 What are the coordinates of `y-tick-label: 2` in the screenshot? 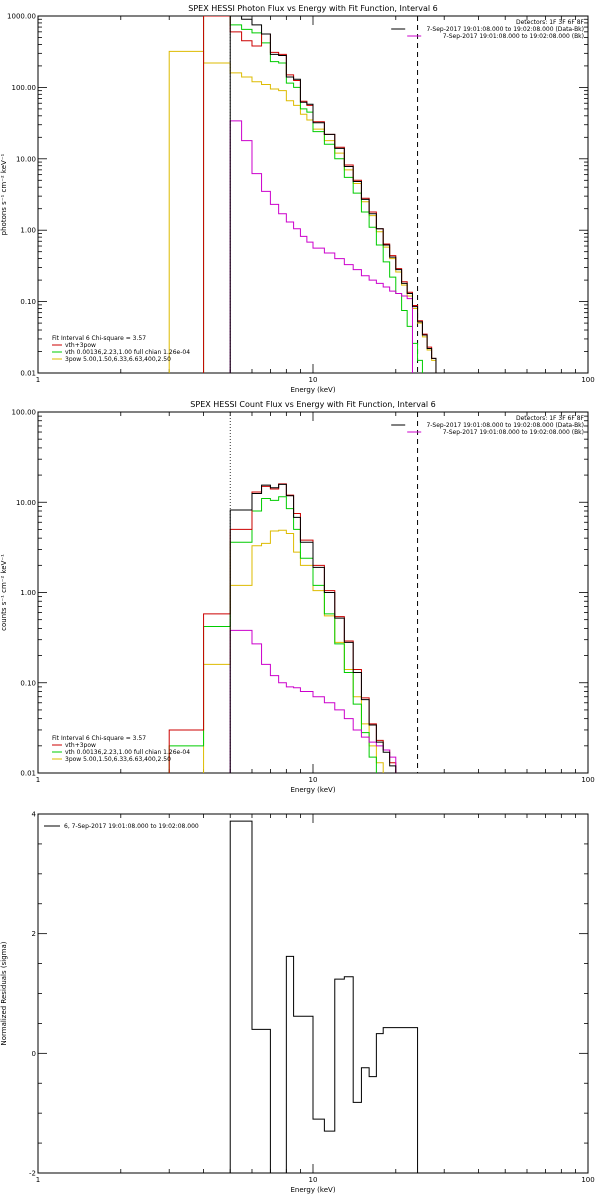 It's located at (34, 934).